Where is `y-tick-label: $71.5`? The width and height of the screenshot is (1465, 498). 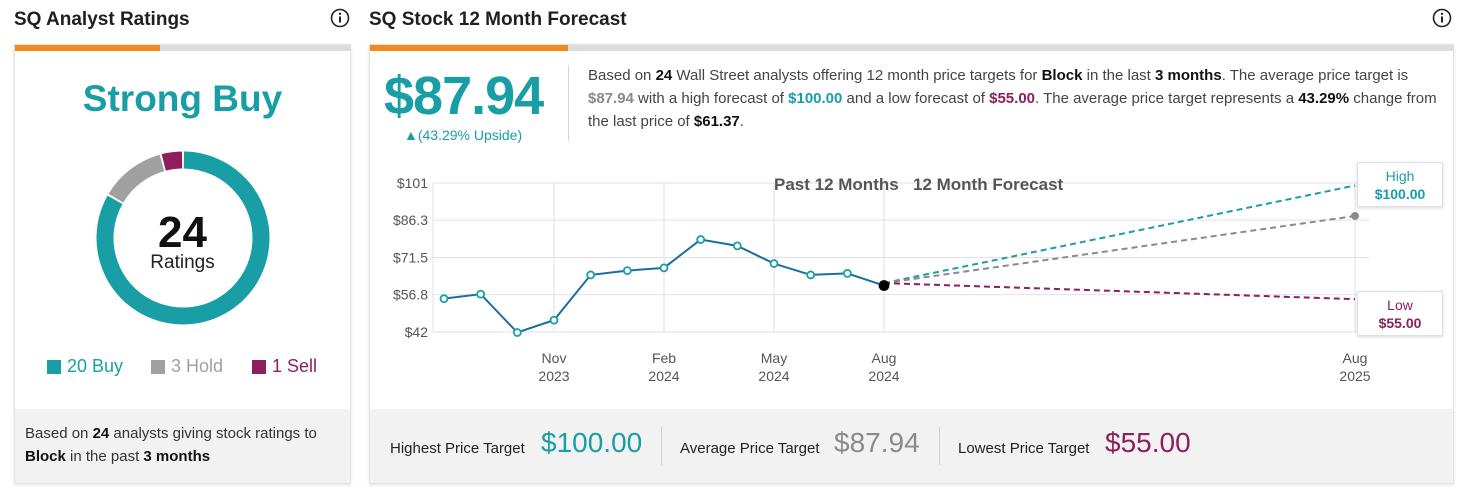 y-tick-label: $71.5 is located at coordinates (410, 258).